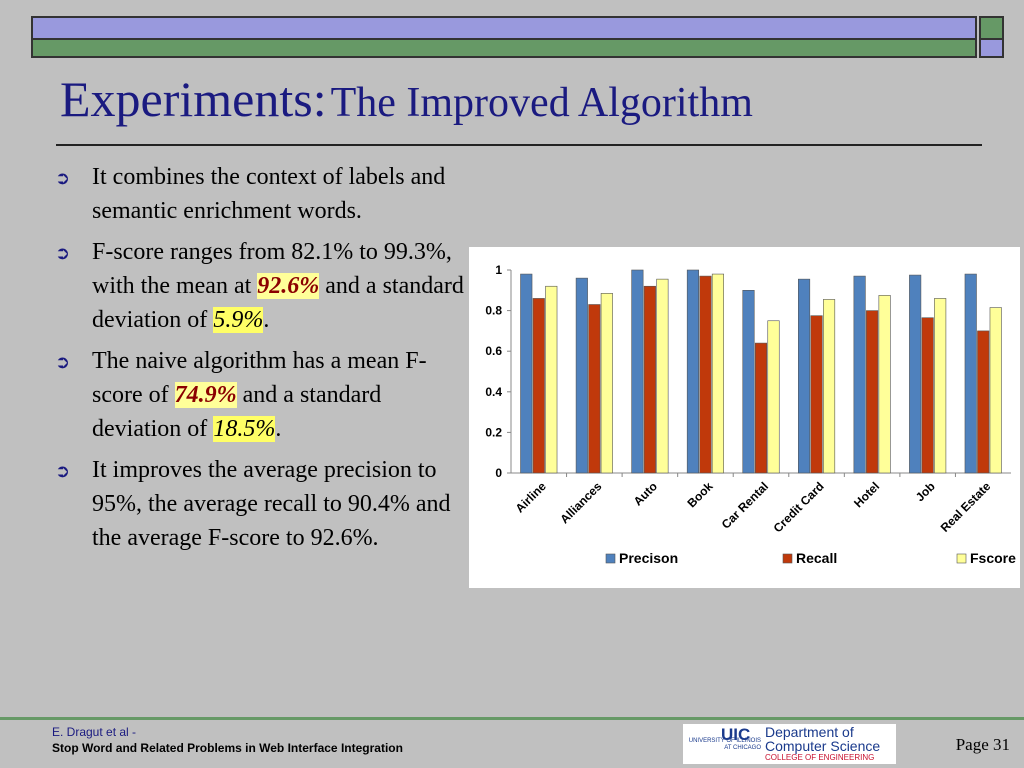 The height and width of the screenshot is (768, 1024). Describe the element at coordinates (493, 392) in the screenshot. I see `y-tick-label: 0.4` at that location.